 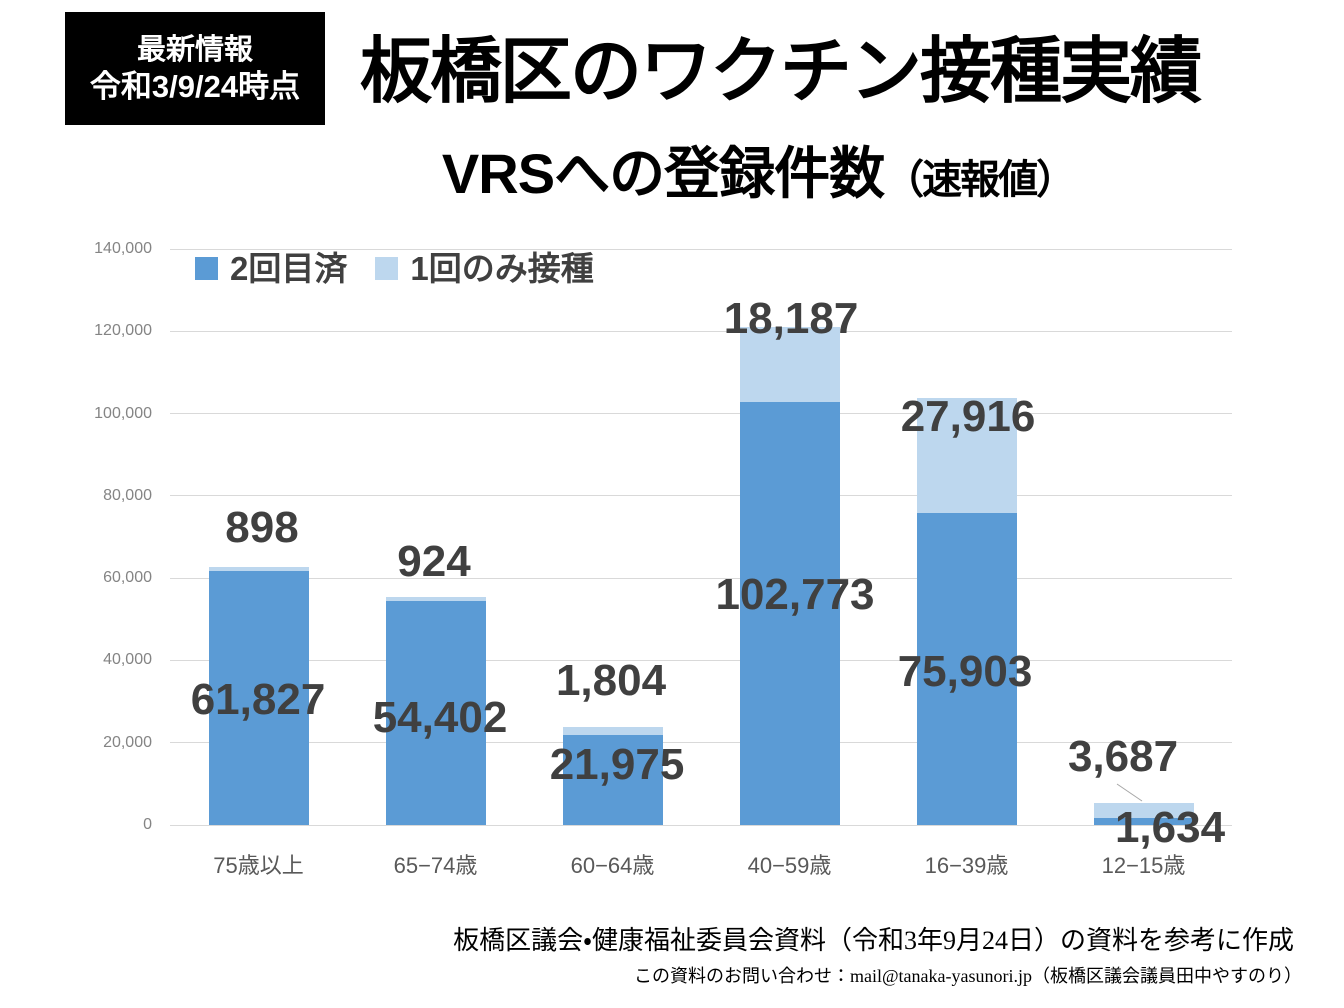 I want to click on legend-label-dose2: 2回目済, so click(x=289, y=268).